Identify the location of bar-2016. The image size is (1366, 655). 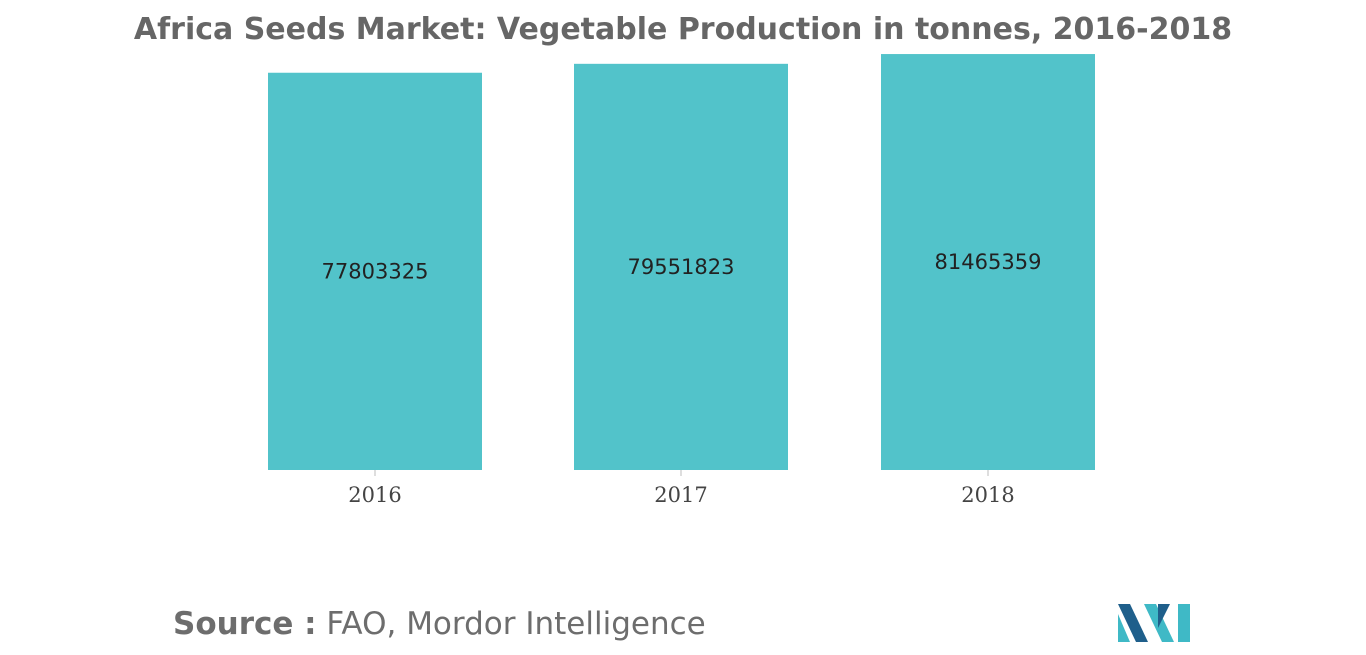
(375, 271).